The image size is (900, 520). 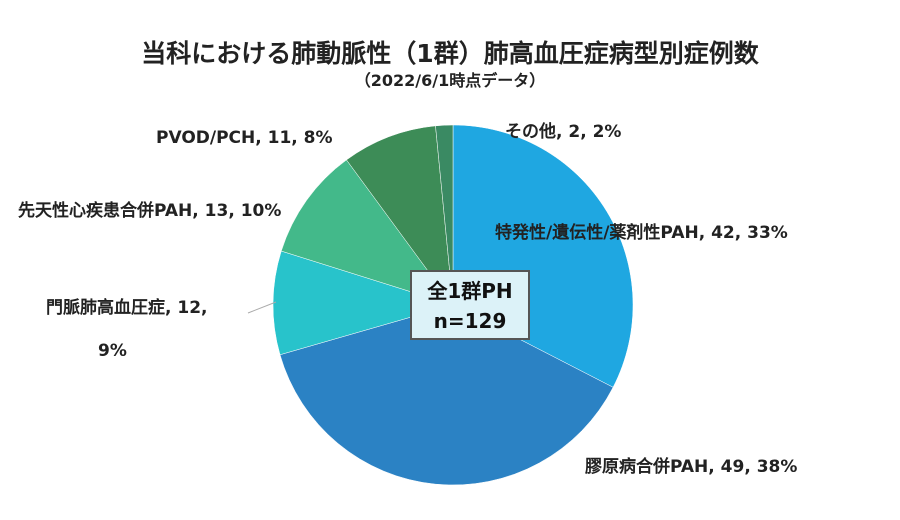 I want to click on slice-label-collagen: 膠原病合併PAH, 49, 38%, so click(x=691, y=467).